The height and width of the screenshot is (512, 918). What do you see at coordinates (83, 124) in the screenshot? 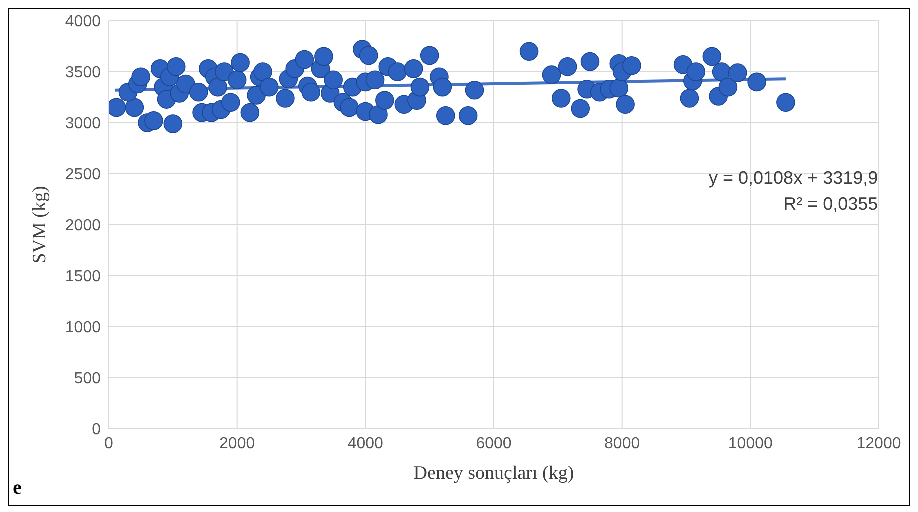
I see `y-tick-label: 3000` at bounding box center [83, 124].